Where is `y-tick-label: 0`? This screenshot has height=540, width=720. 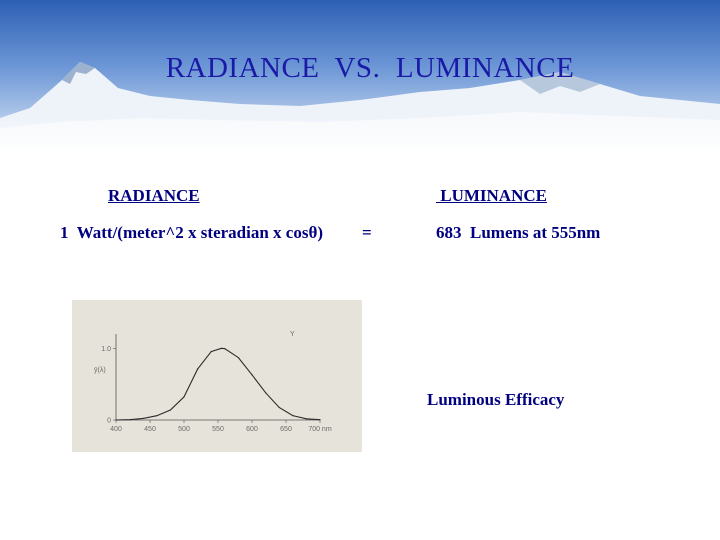 y-tick-label: 0 is located at coordinates (109, 421).